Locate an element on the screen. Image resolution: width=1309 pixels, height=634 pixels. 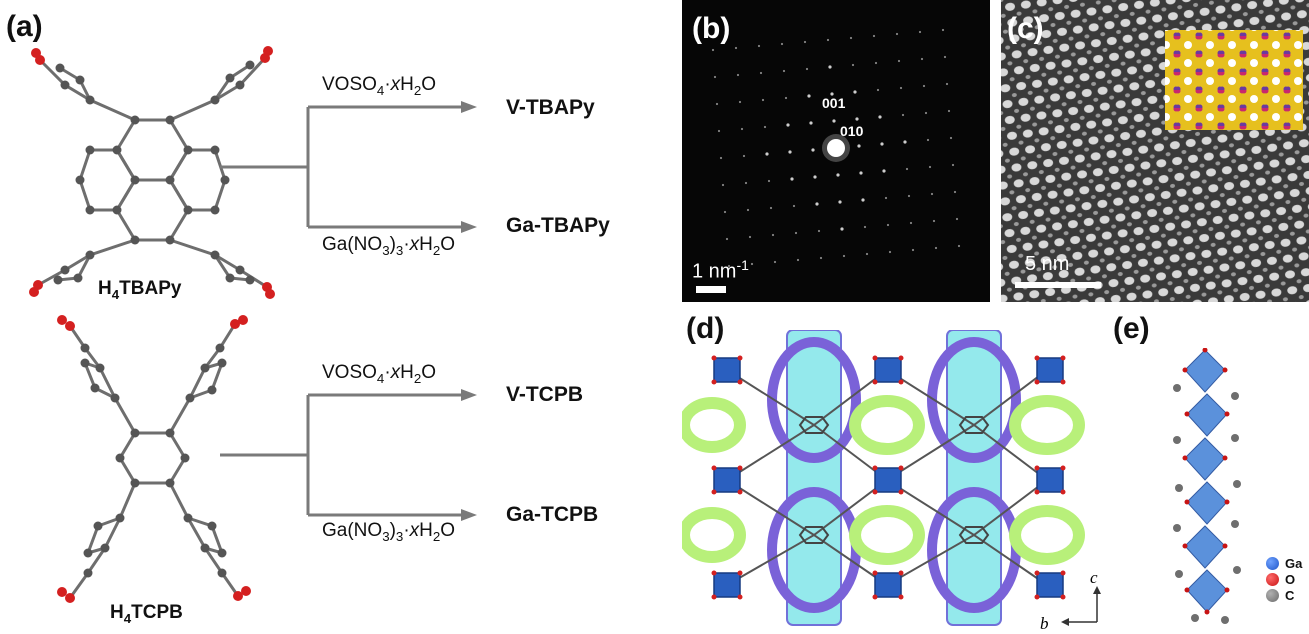
product-ga-tbapy: Ga-TBAPy is located at coordinates (558, 225).